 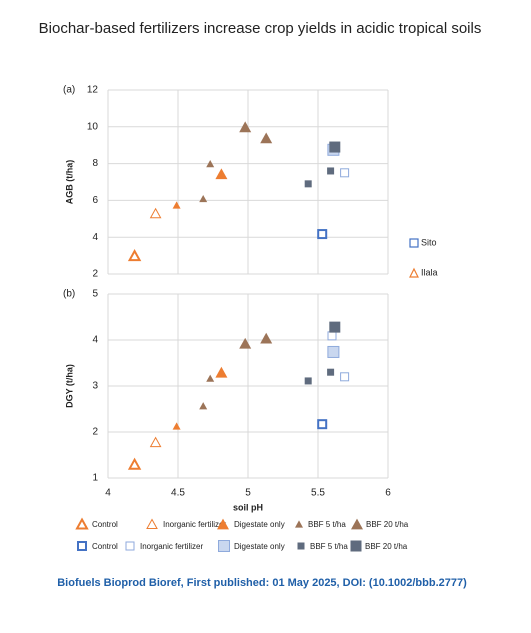 I want to click on x-tick-label: 5, so click(x=248, y=493).